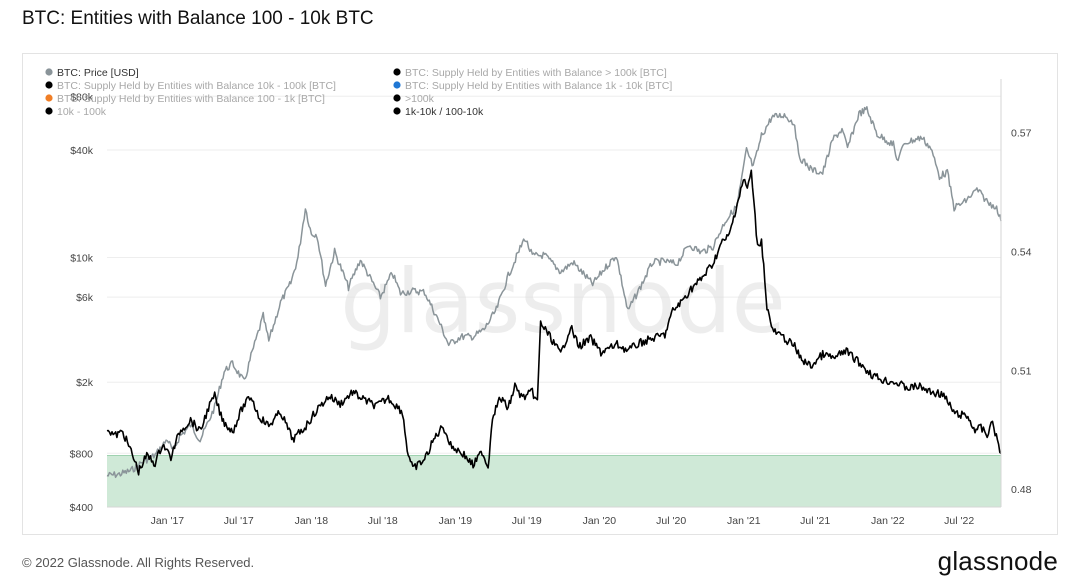 The width and height of the screenshot is (1080, 580). I want to click on copyright: © 2022 Glassnode. All Rights Reserved., so click(138, 562).